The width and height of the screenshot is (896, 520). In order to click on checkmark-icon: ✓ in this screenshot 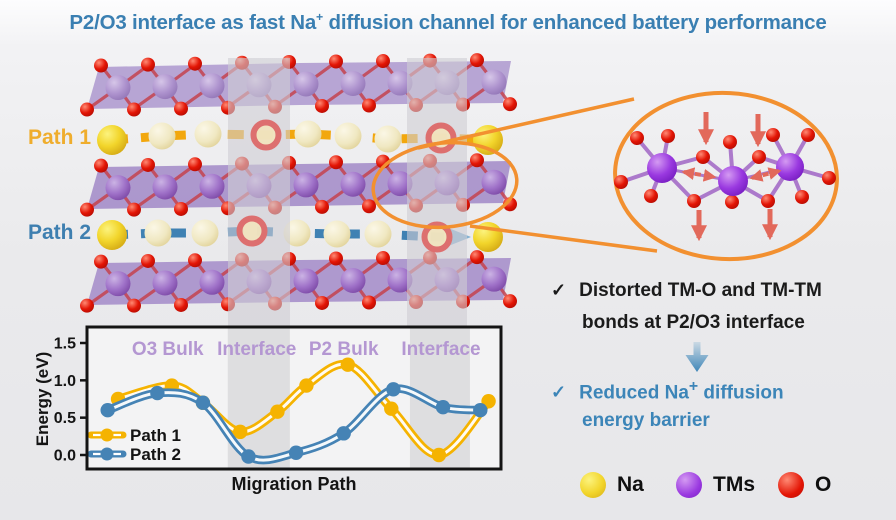, I will do `click(559, 290)`.